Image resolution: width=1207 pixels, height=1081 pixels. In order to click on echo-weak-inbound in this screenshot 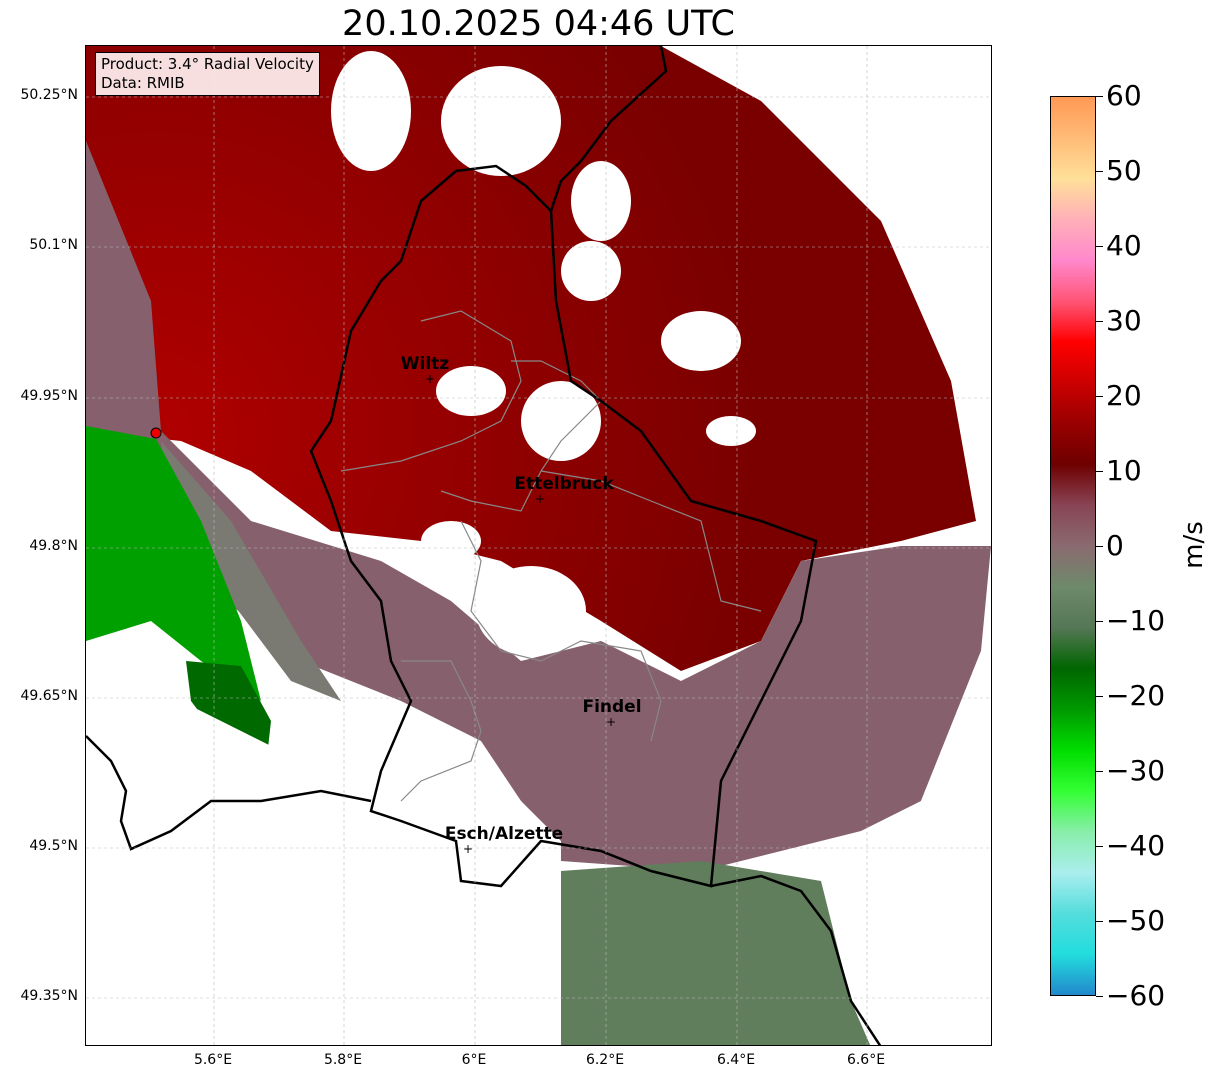, I will do `click(706, 953)`.